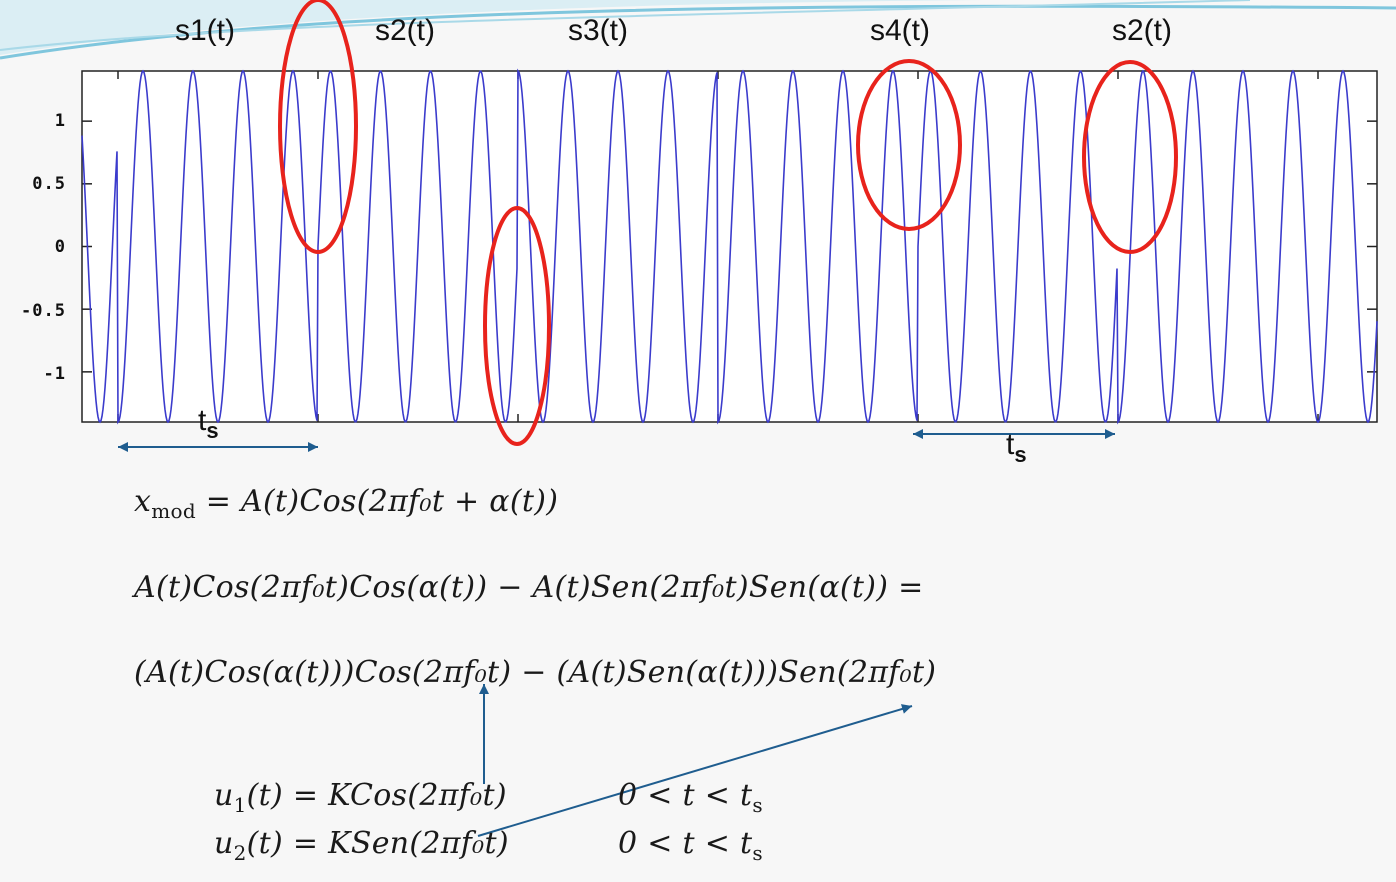 The height and width of the screenshot is (882, 1396). What do you see at coordinates (60, 121) in the screenshot?
I see `y-tick-label: 1` at bounding box center [60, 121].